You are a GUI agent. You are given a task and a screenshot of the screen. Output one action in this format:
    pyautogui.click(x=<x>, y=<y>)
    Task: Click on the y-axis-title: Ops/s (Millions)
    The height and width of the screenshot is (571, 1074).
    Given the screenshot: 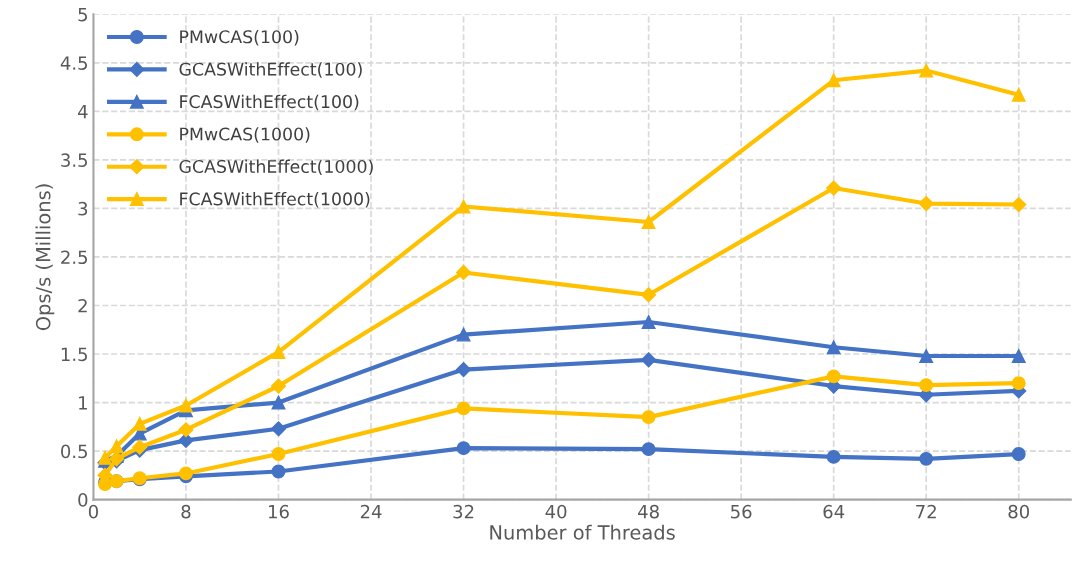 What is the action you would take?
    pyautogui.click(x=45, y=257)
    